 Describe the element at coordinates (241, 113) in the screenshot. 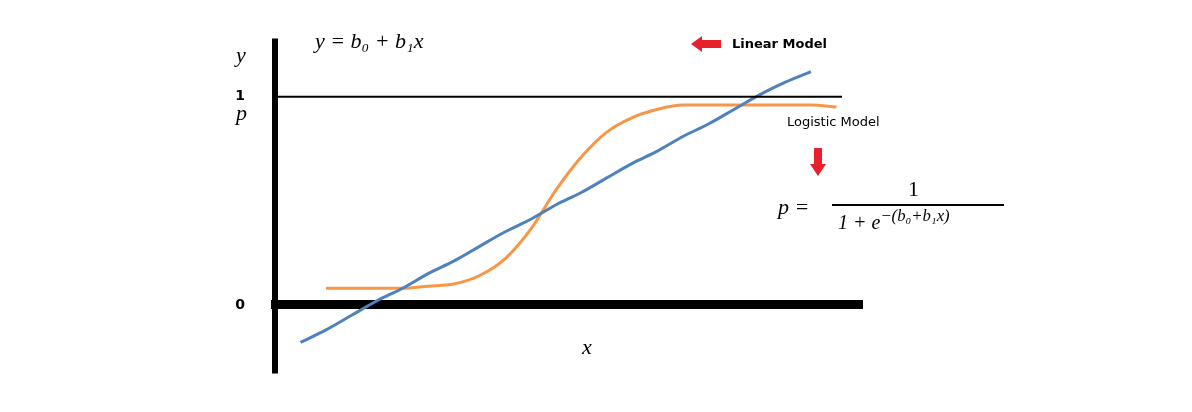

I see `text: p` at that location.